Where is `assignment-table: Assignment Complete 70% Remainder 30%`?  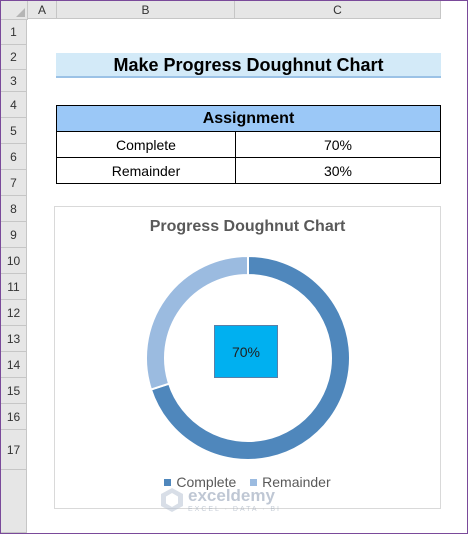
assignment-table: Assignment Complete 70% Remainder 30% is located at coordinates (248, 144).